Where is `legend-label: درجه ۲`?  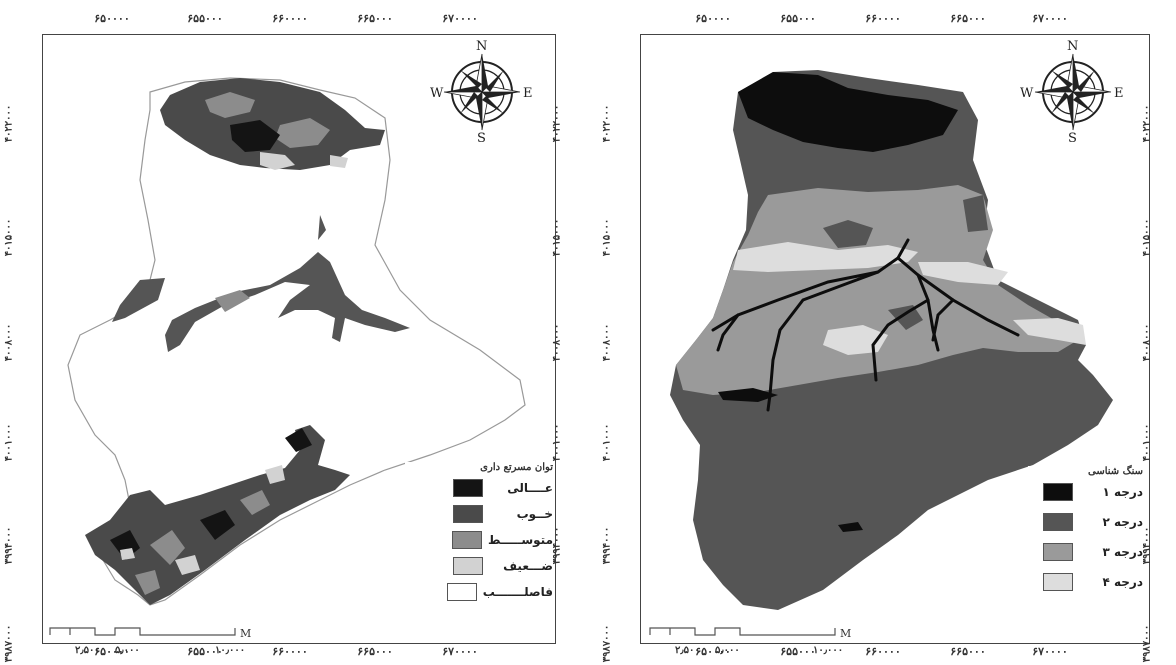 legend-label: درجه ۲ is located at coordinates (1123, 522).